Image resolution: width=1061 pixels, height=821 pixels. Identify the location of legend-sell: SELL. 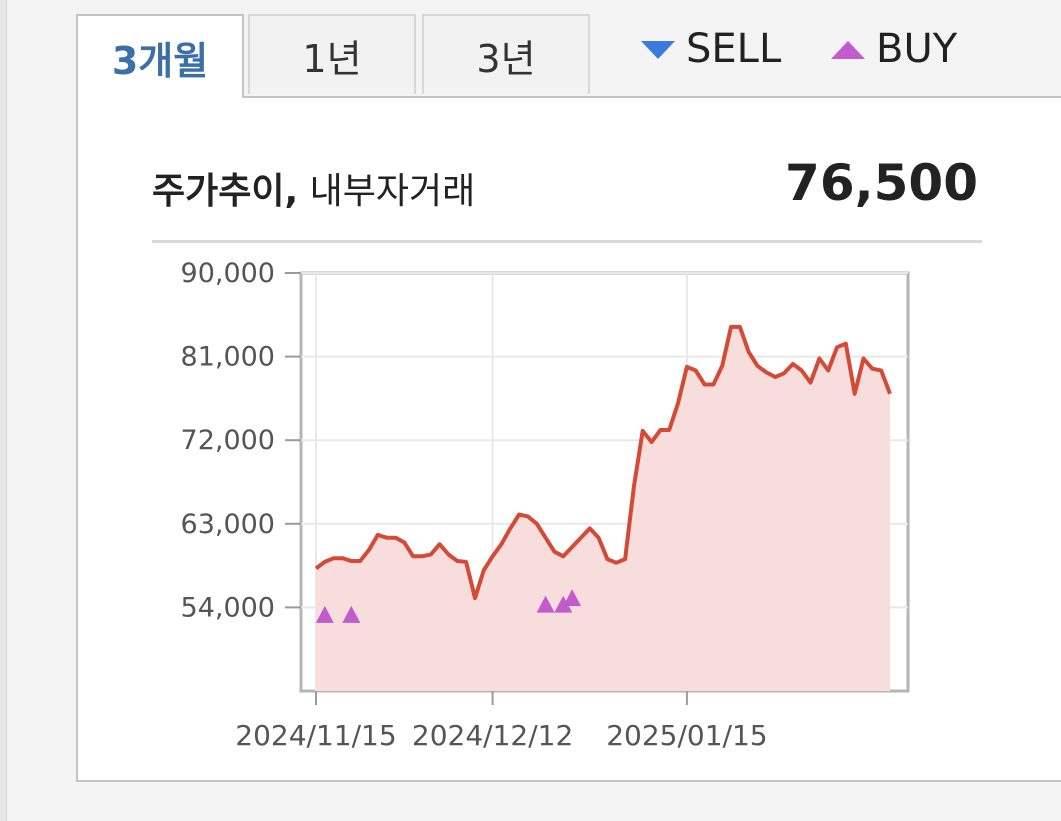
(710, 49).